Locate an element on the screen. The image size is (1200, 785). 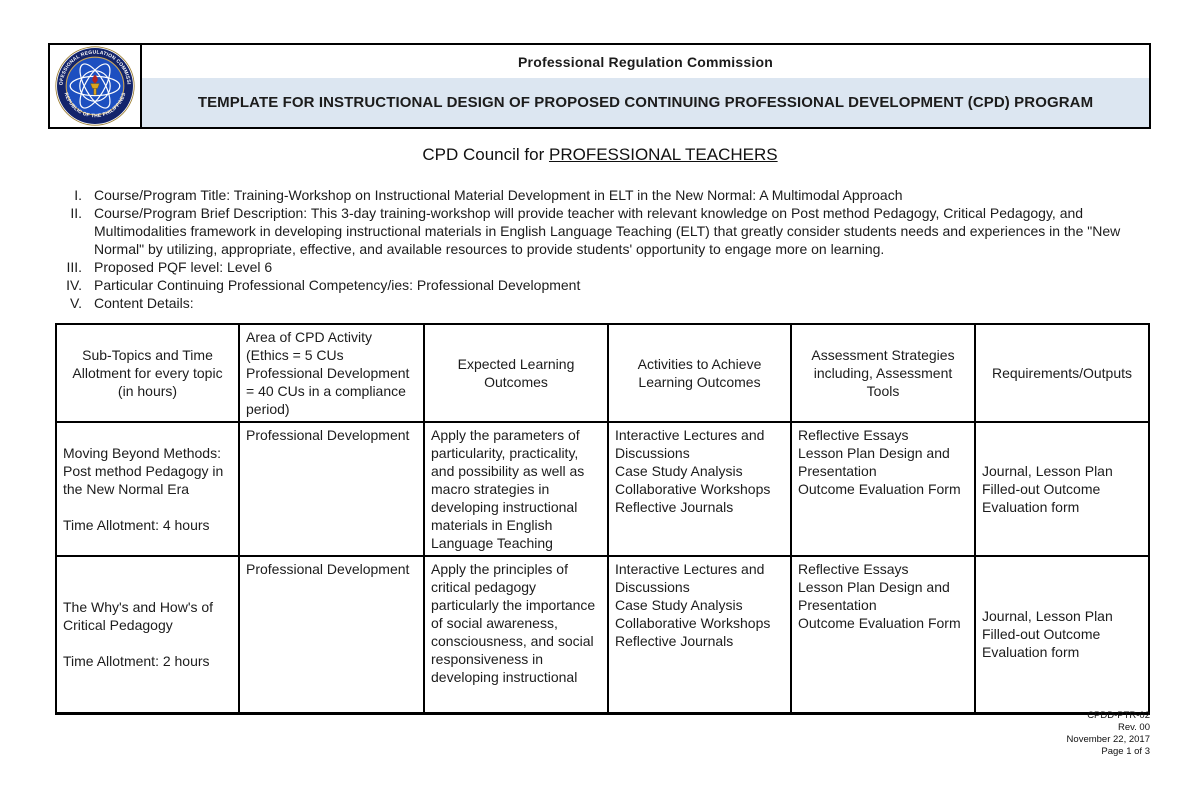
item-text: Proposed PQF level: Level 6 is located at coordinates (183, 267).